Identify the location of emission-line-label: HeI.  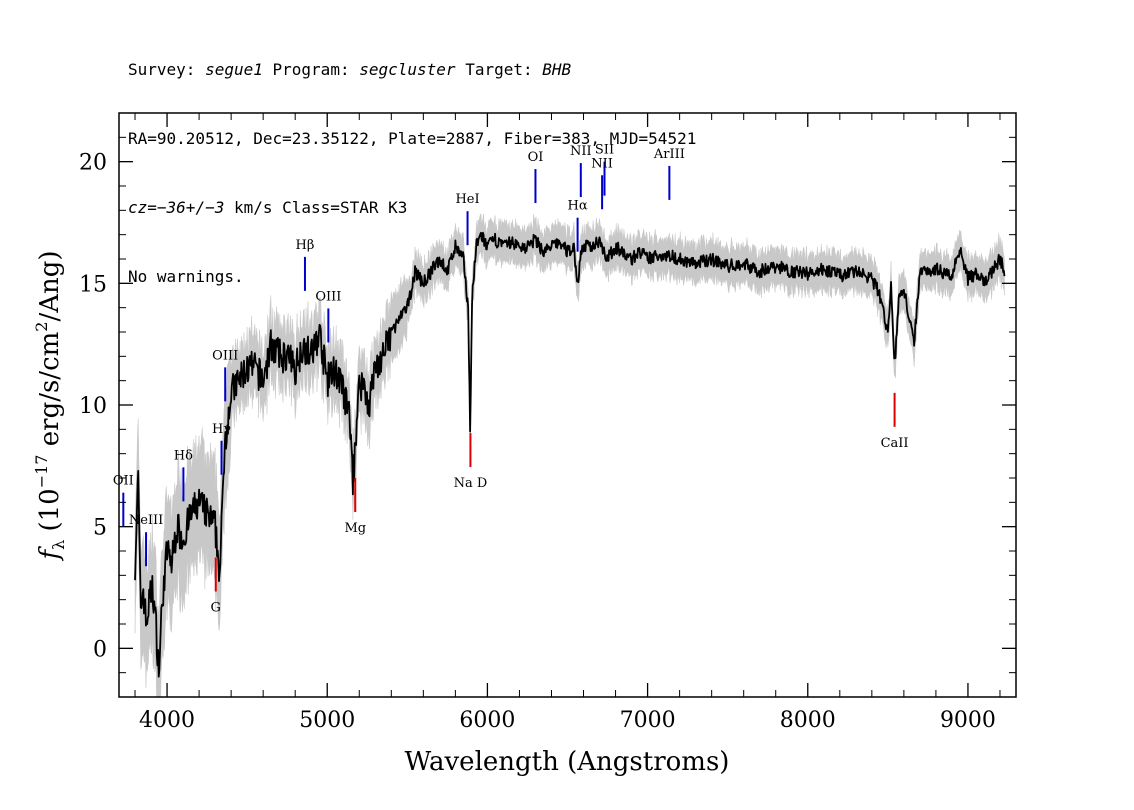
(467, 199).